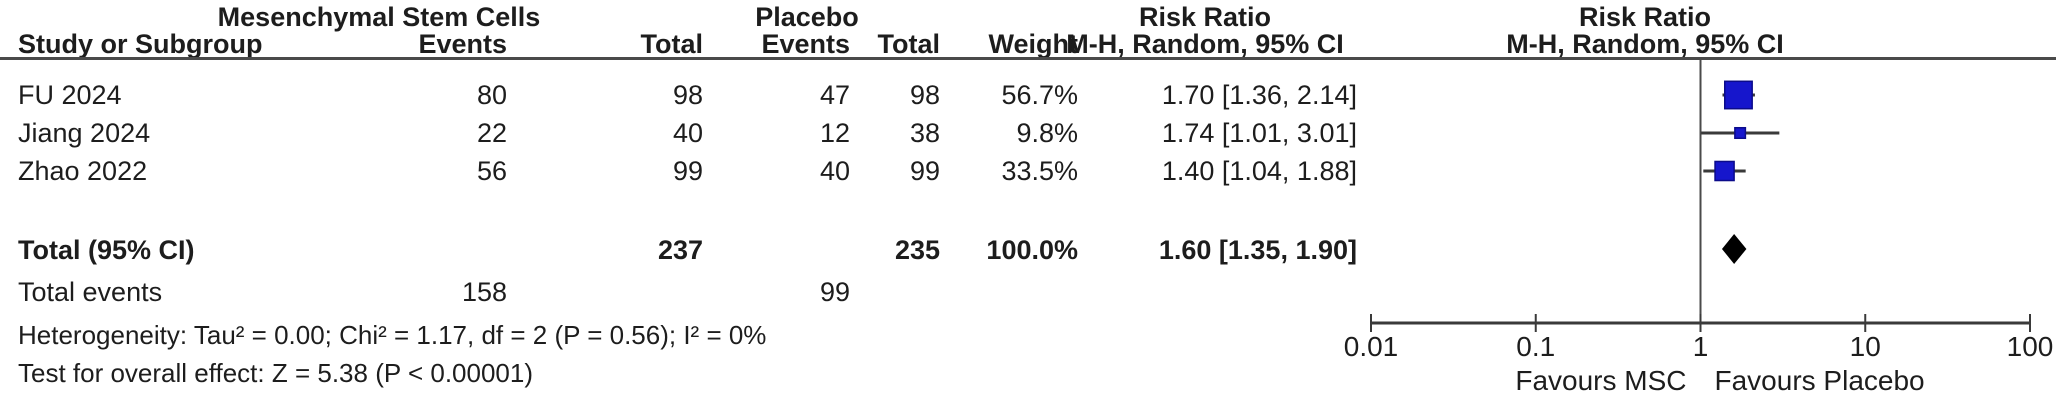  I want to click on axis-tick-label: 1, so click(1700, 346).